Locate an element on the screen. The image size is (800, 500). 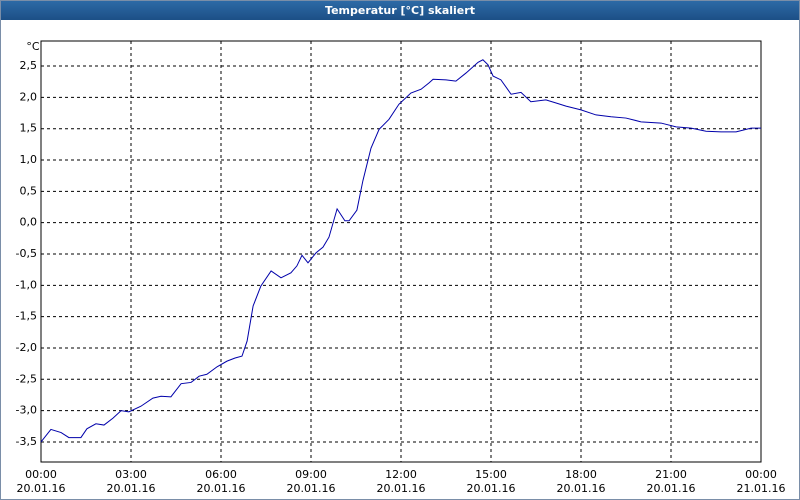
y-tick-label: 2,5 is located at coordinates (29, 65).